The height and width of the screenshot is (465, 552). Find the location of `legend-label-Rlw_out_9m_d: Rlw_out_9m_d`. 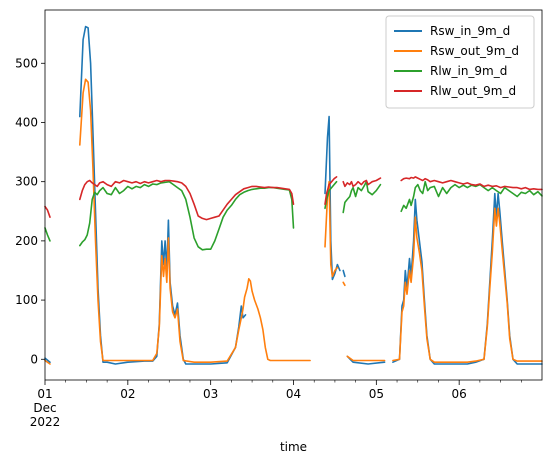

legend-label-Rlw_out_9m_d: Rlw_out_9m_d is located at coordinates (473, 91).